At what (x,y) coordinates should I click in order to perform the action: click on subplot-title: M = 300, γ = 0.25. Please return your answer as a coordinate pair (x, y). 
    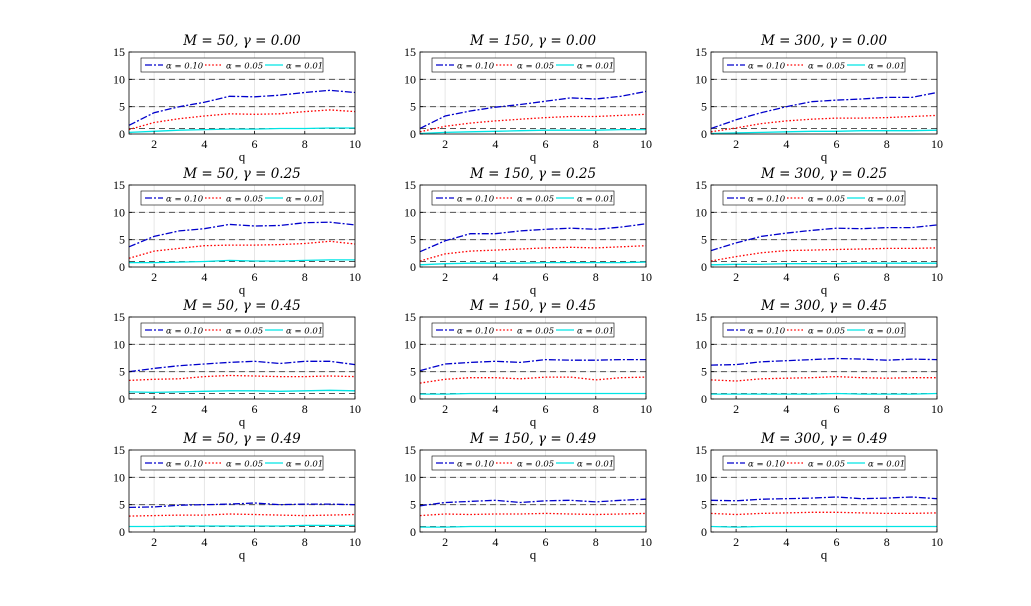
    Looking at the image, I should click on (823, 174).